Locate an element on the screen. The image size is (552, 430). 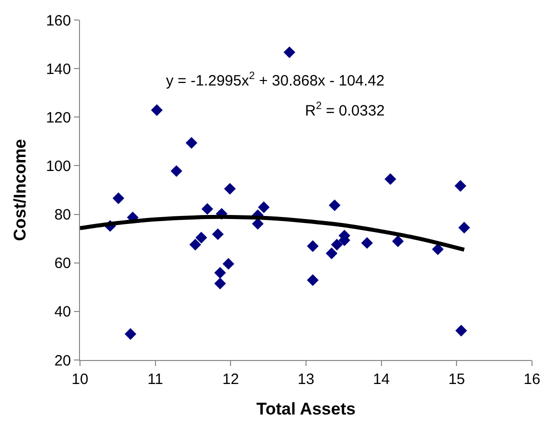
x-tick-label: 13 is located at coordinates (306, 379).